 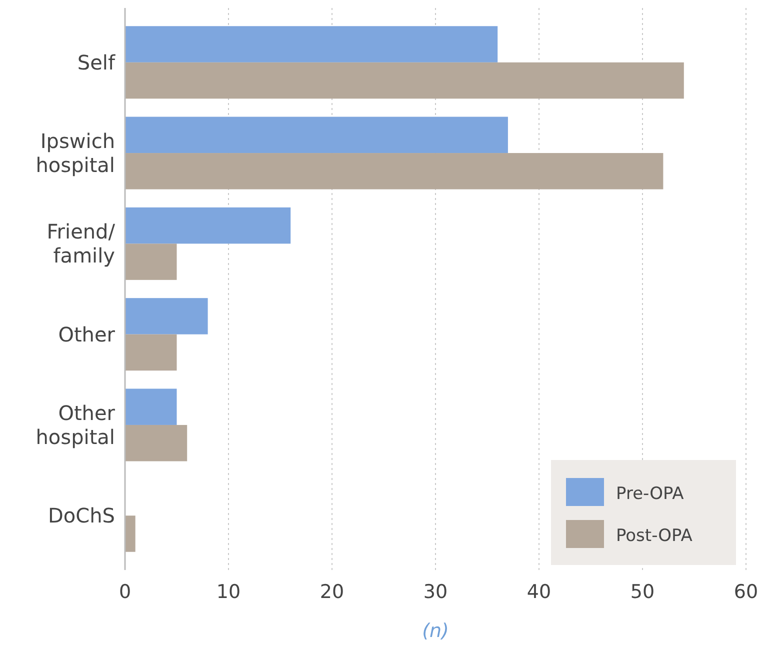 I want to click on x-tick-label: 0, so click(x=125, y=592).